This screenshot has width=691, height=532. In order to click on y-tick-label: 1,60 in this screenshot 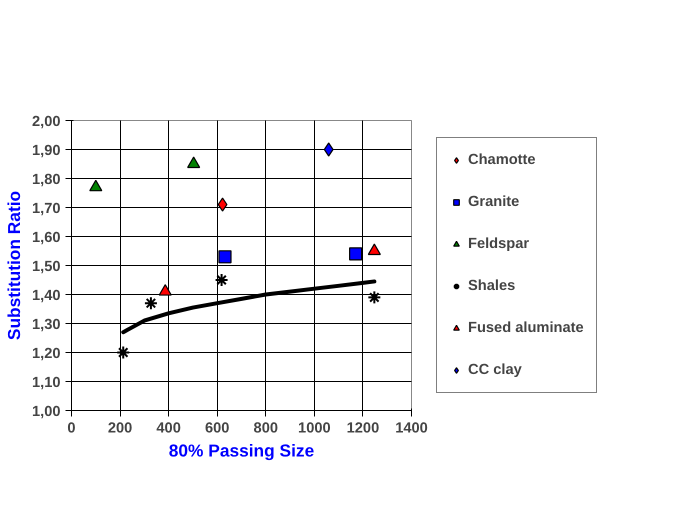, I will do `click(46, 238)`.